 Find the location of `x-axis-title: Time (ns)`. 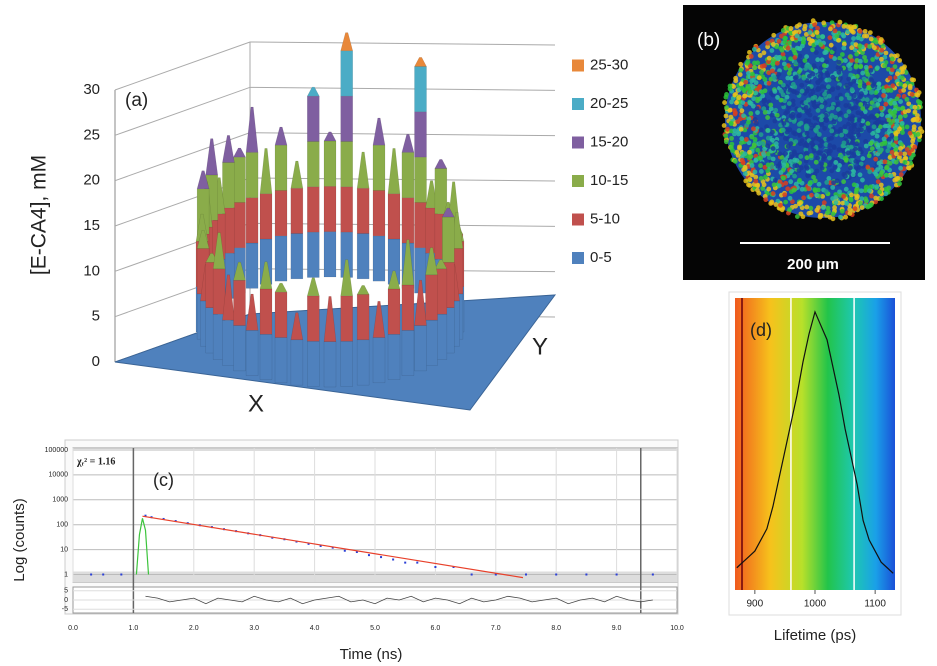

x-axis-title: Time (ns) is located at coordinates (371, 654).